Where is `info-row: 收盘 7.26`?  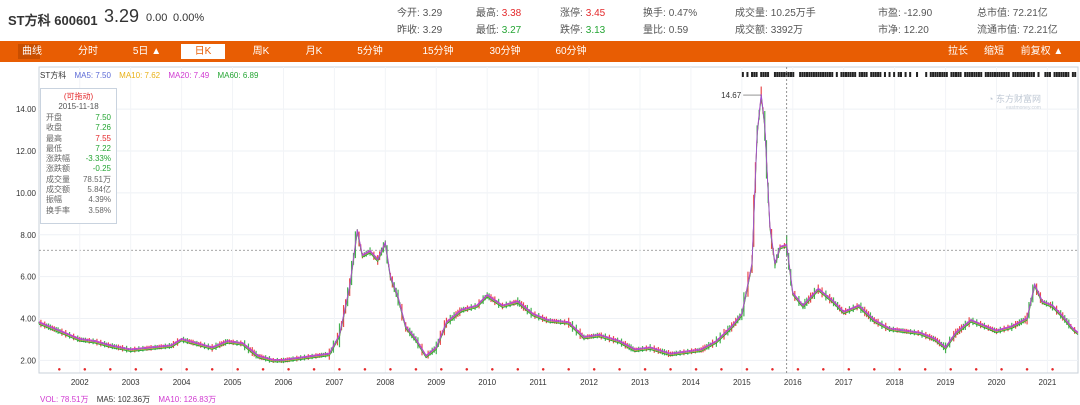 info-row: 收盘 7.26 is located at coordinates (78, 128).